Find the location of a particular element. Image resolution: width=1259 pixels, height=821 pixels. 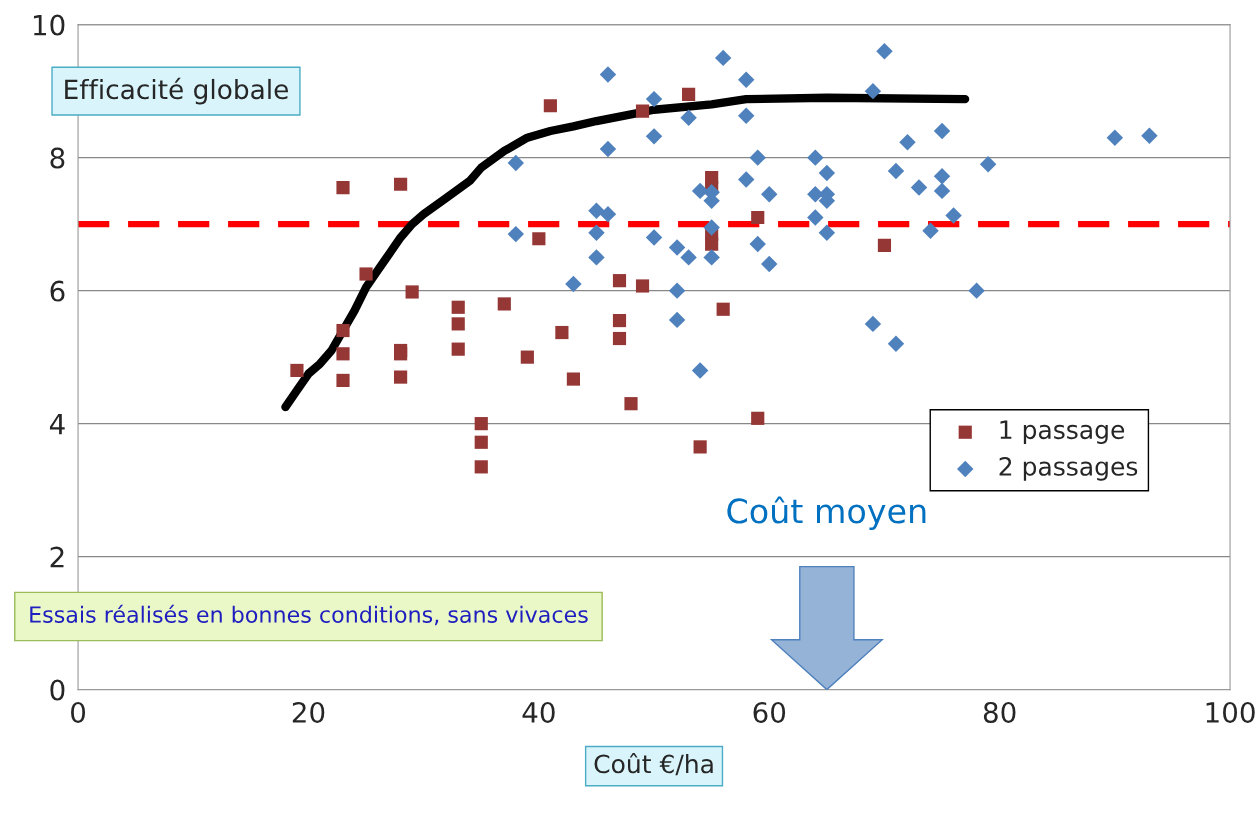

x-tick-label: 80 is located at coordinates (999, 712).